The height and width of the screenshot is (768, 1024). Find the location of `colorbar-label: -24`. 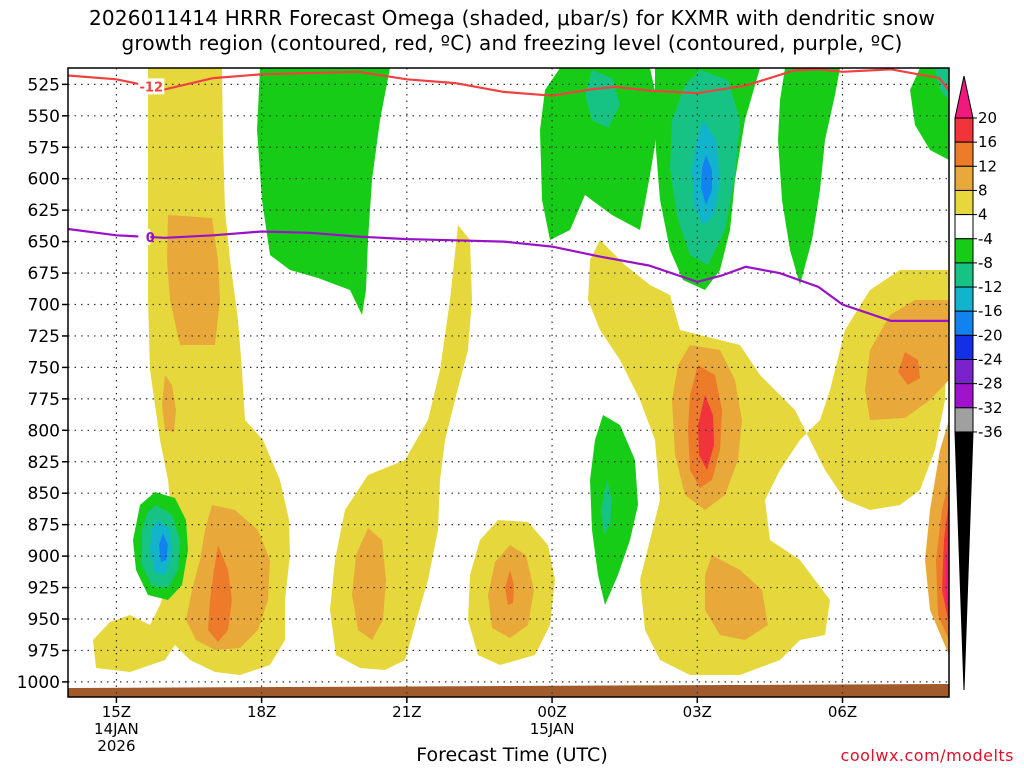

colorbar-label: -24 is located at coordinates (990, 360).